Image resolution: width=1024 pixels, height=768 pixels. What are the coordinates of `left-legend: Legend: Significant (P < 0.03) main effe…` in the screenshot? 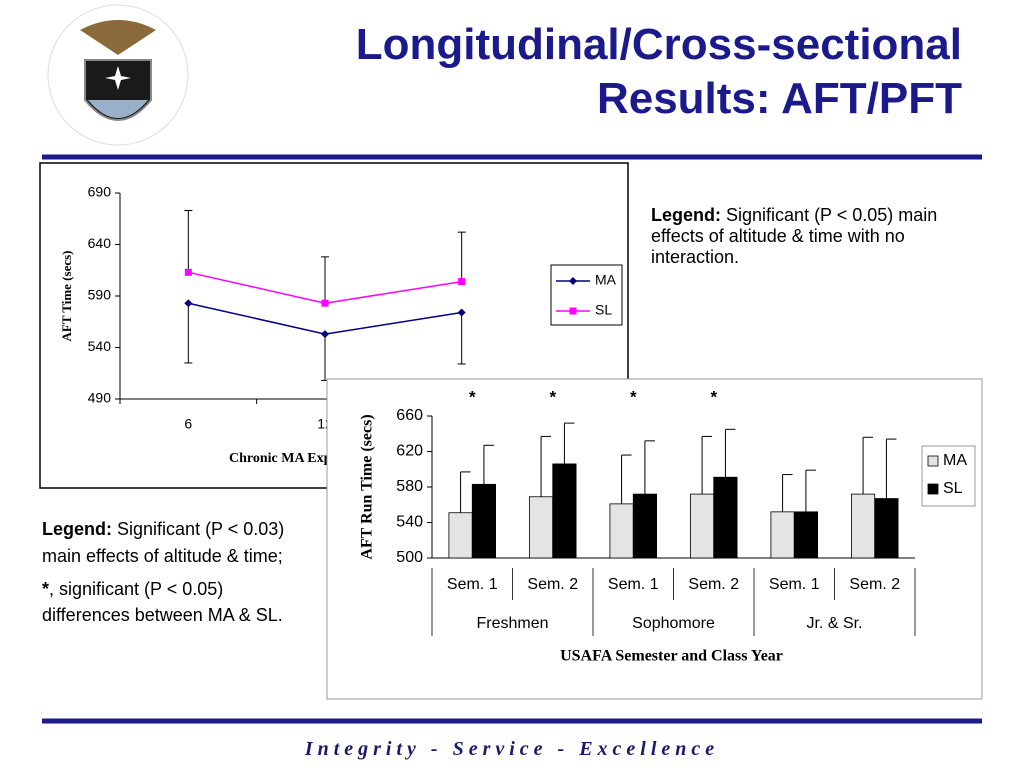 It's located at (172, 572).